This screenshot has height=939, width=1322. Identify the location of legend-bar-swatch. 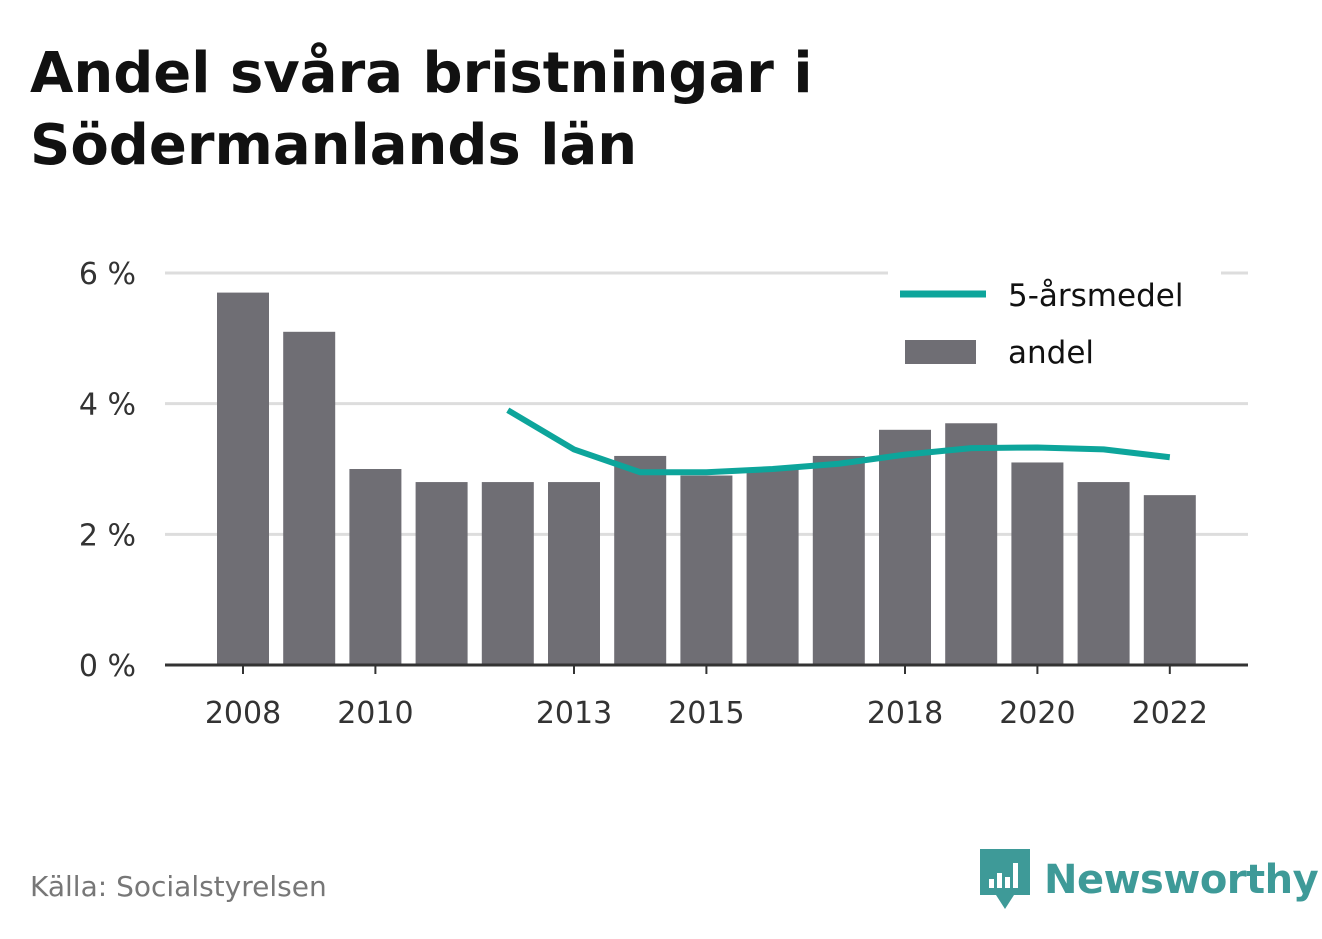
(940, 352).